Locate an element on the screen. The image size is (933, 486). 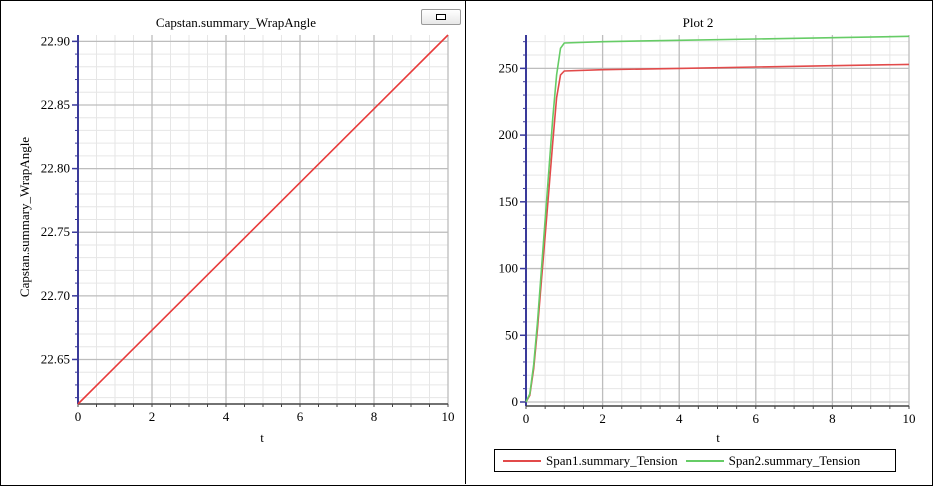
legend-label-span1: Span1.summary_Tension is located at coordinates (612, 460).